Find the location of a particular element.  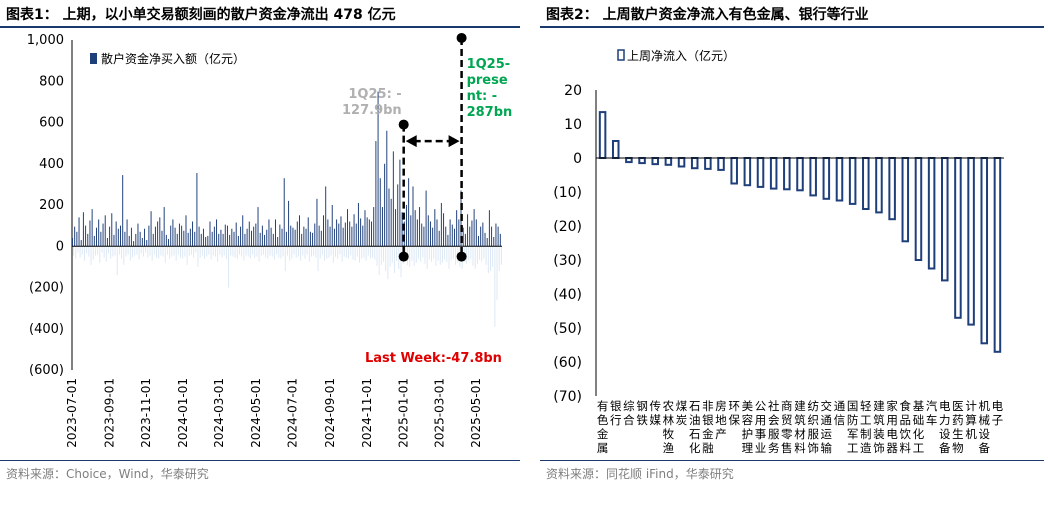

annotation-ytd-label: 287bn is located at coordinates (490, 112).